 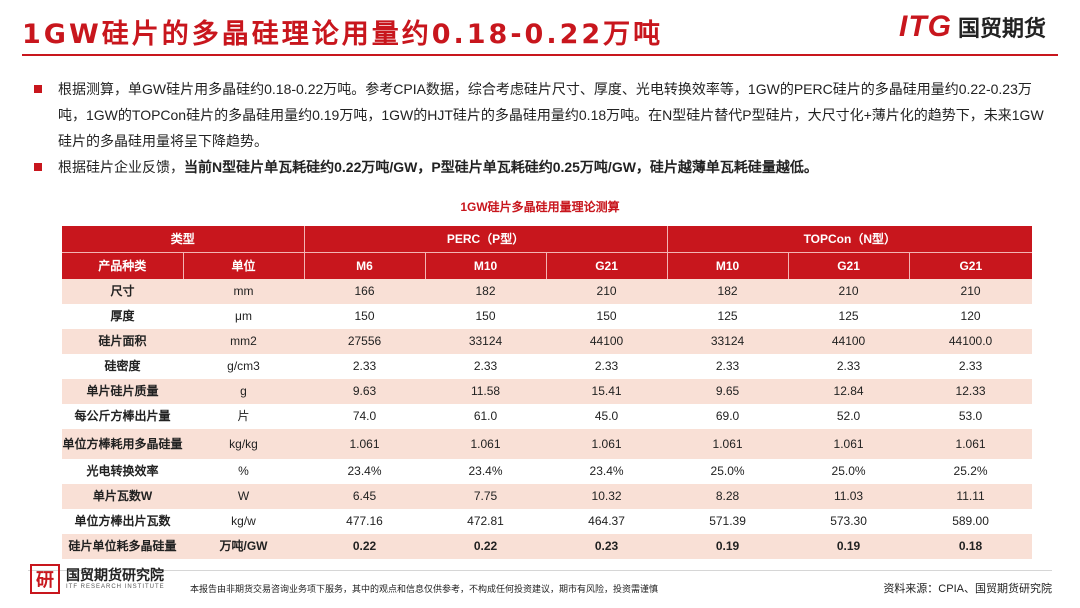 I want to click on row-label: 尺寸, so click(x=122, y=291).